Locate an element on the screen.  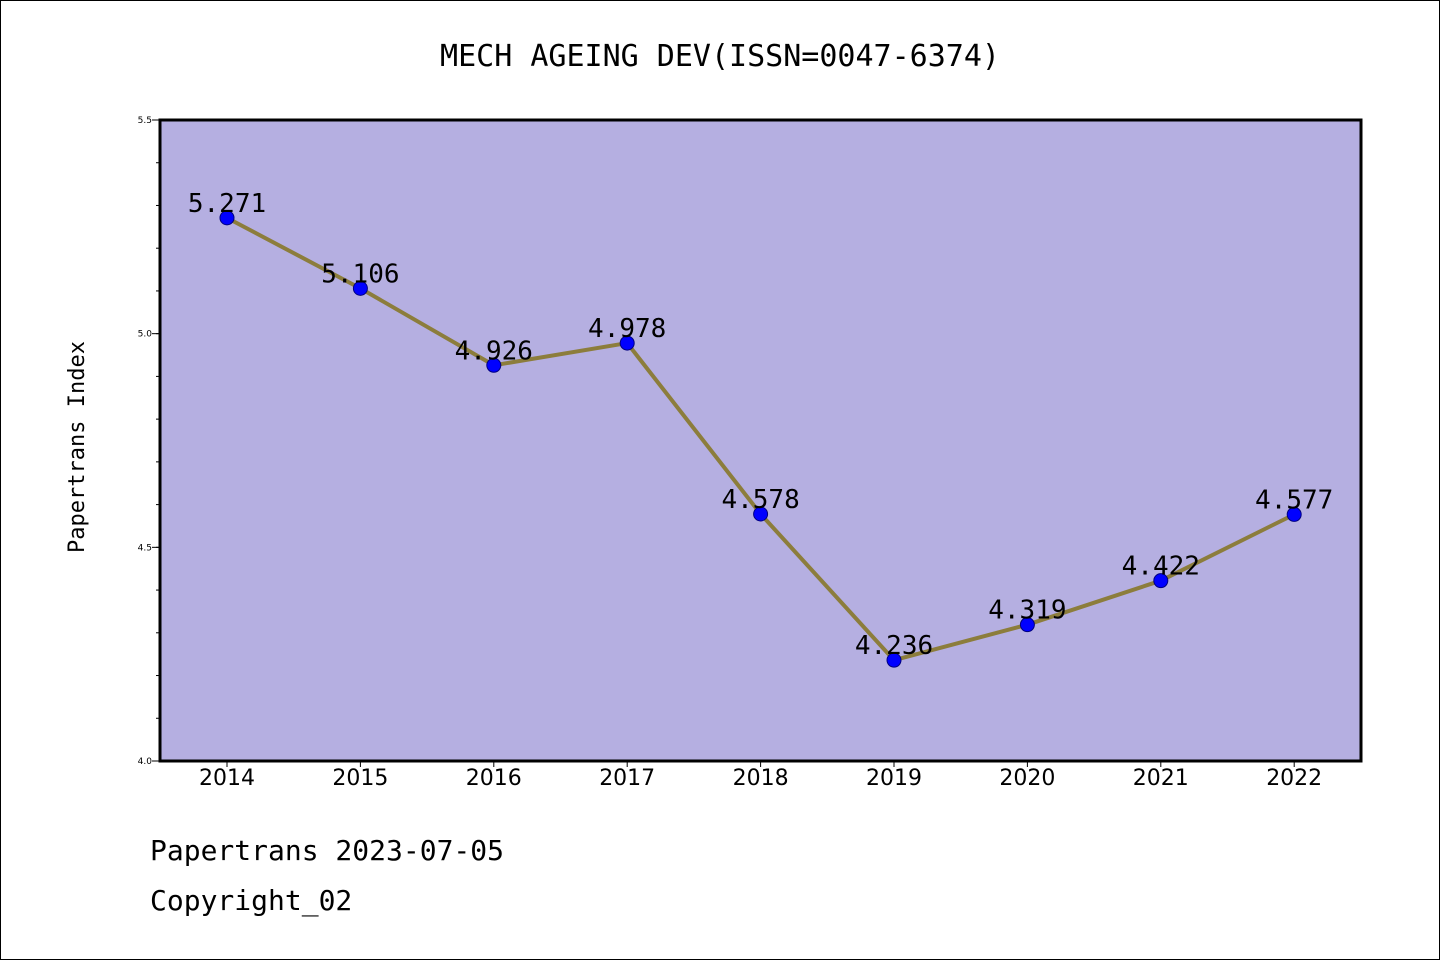
y-tick-label: 5.0 is located at coordinates (145, 335).